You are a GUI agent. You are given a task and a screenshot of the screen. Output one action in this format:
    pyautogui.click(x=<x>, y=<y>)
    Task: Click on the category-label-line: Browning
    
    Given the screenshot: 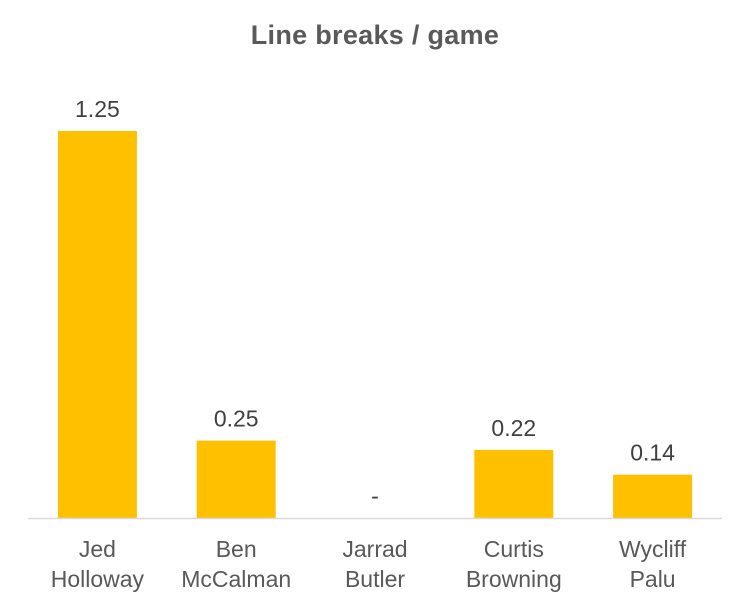 What is the action you would take?
    pyautogui.click(x=514, y=579)
    